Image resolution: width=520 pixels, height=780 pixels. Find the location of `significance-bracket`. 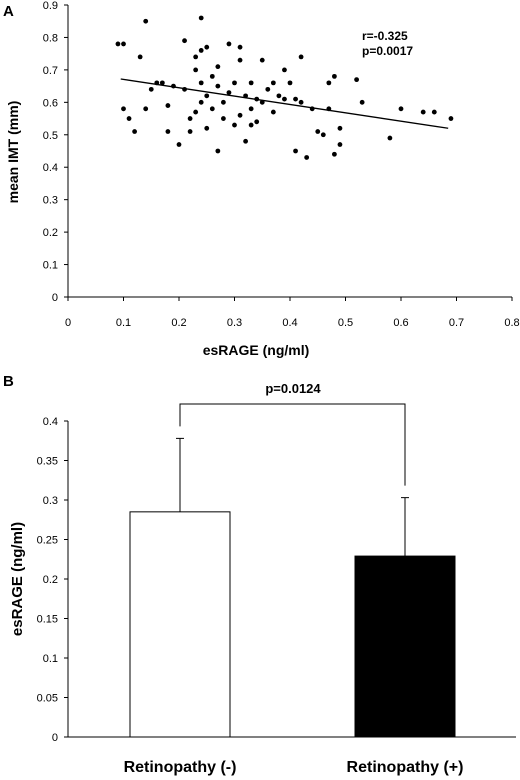

significance-bracket is located at coordinates (292, 444).